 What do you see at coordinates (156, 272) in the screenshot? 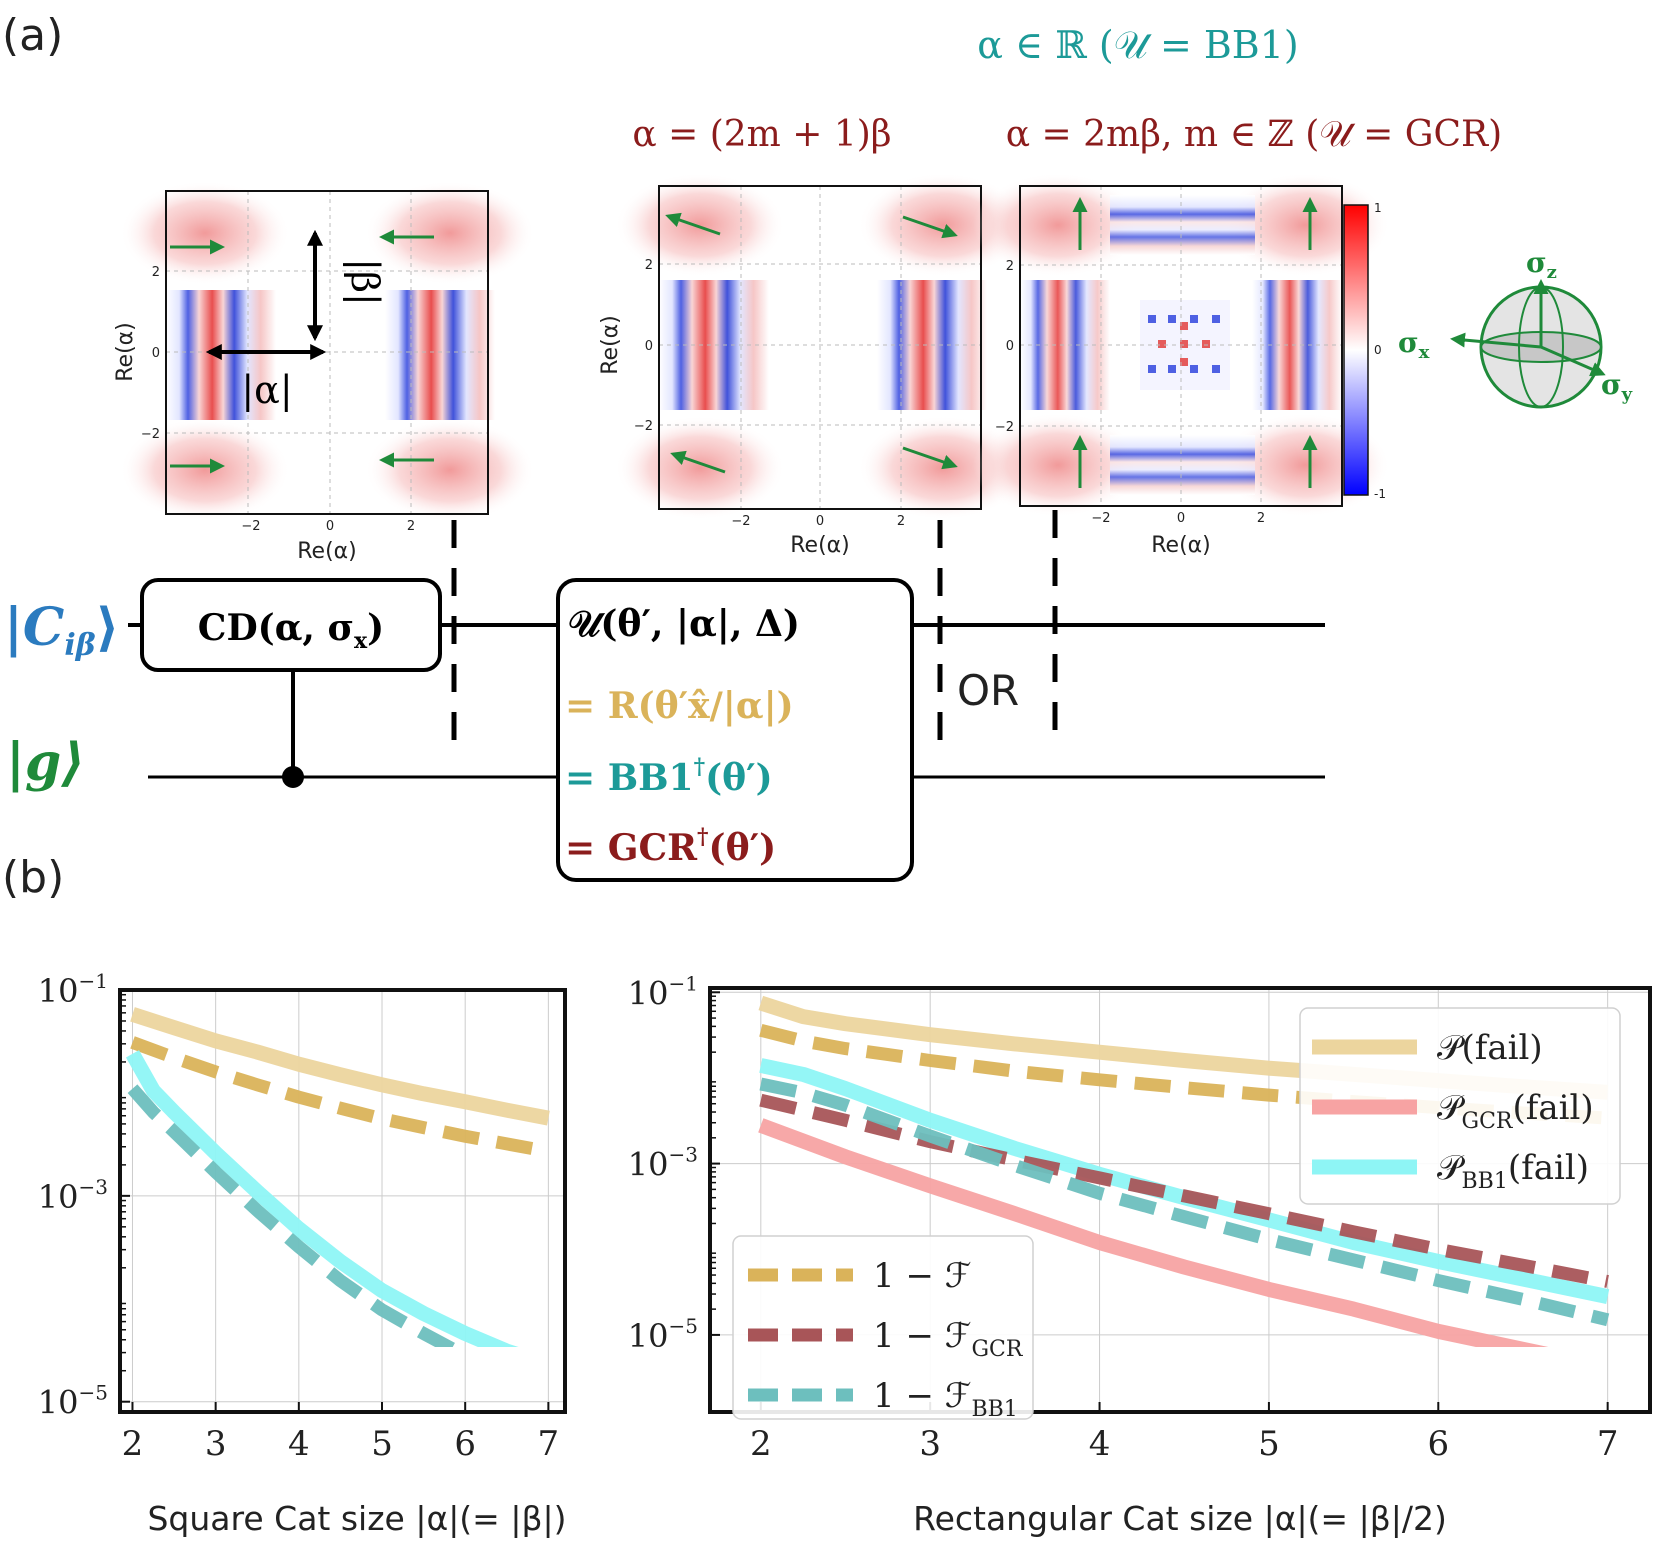
I see `w1-ytick: 2` at bounding box center [156, 272].